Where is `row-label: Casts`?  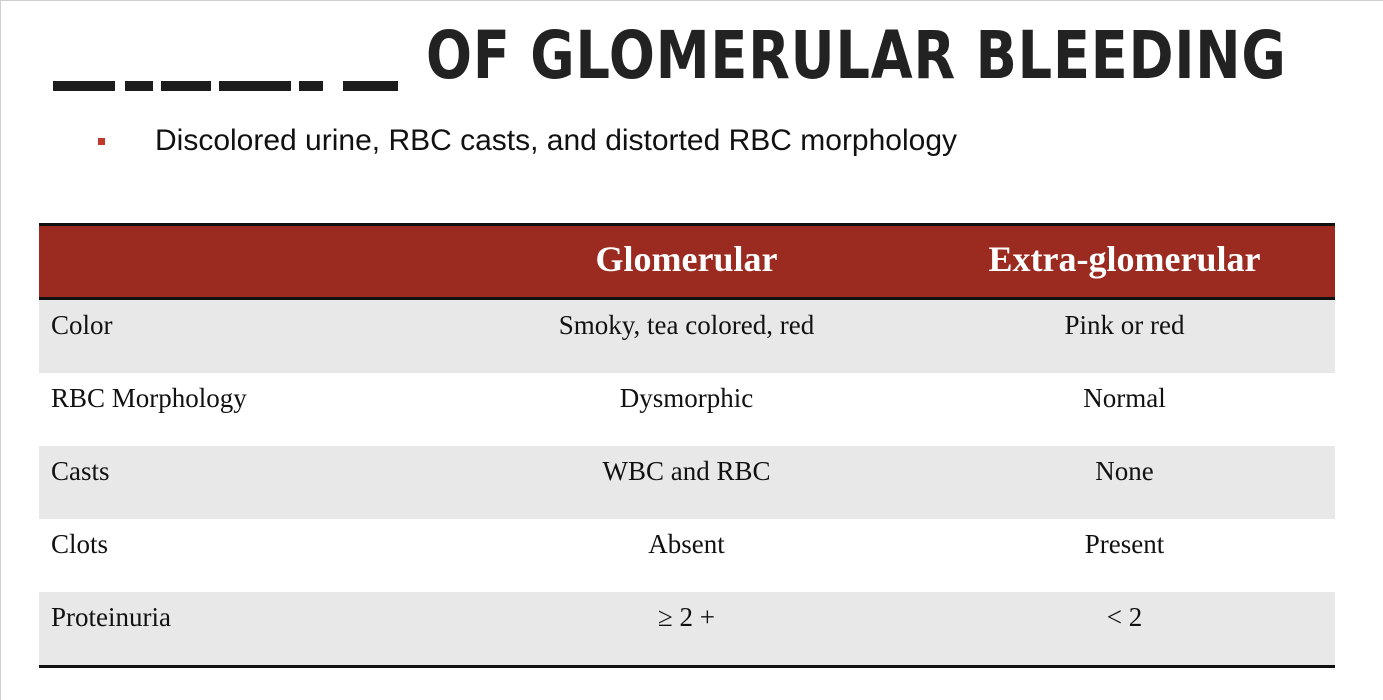
row-label: Casts is located at coordinates (80, 471).